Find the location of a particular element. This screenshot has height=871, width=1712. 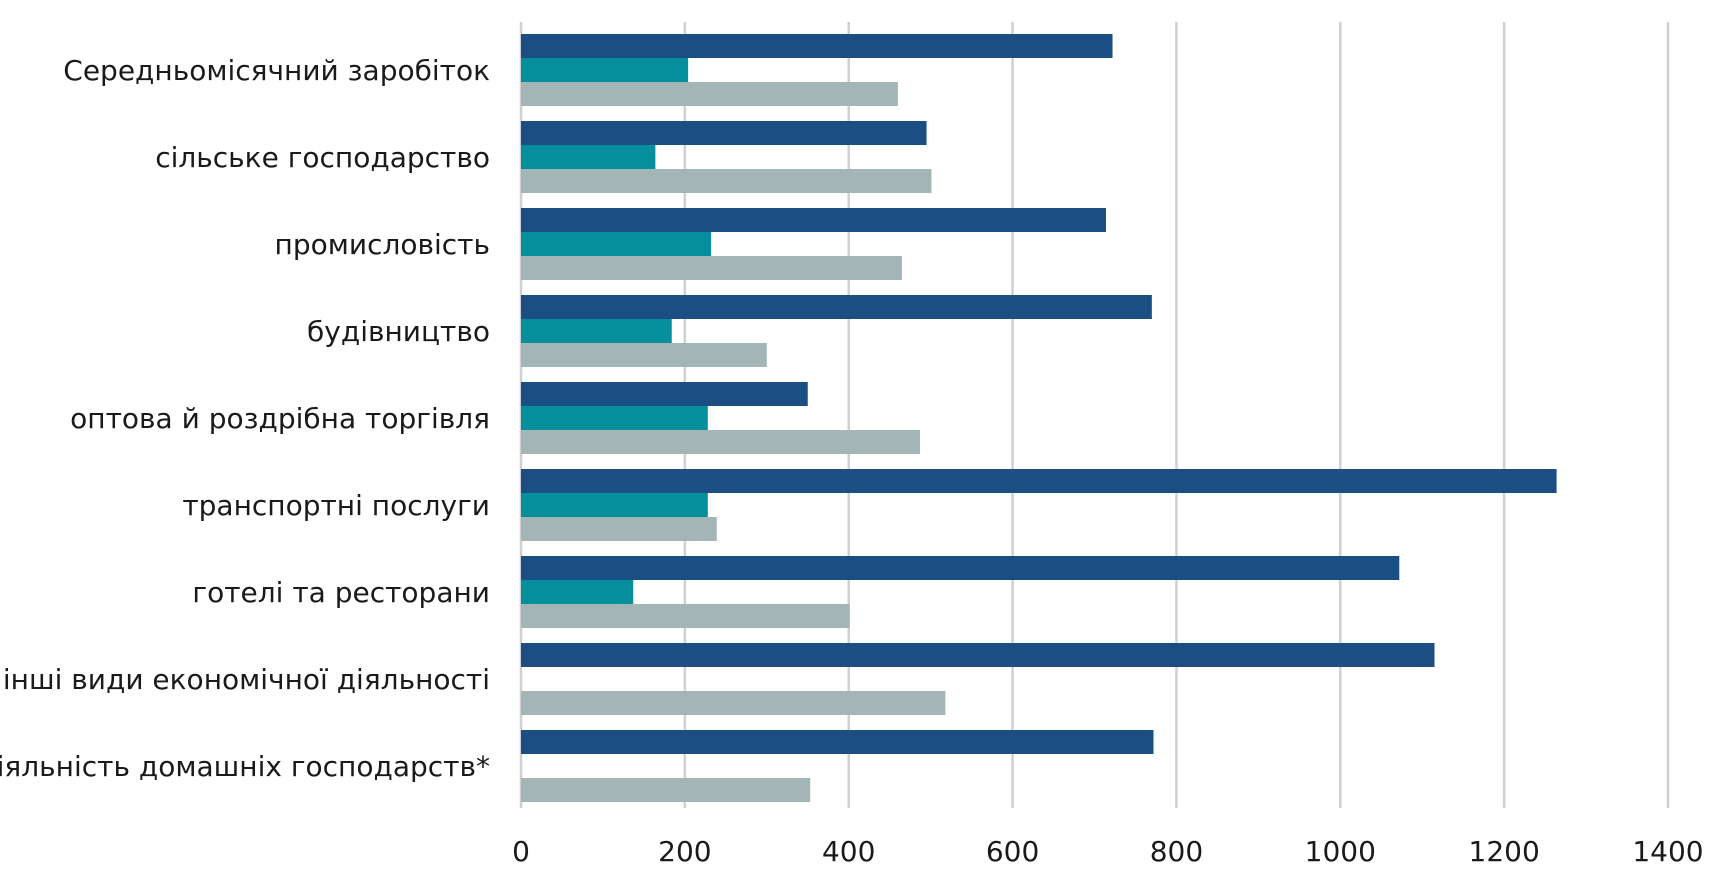

x-tick-label-600: 600 is located at coordinates (1012, 851).